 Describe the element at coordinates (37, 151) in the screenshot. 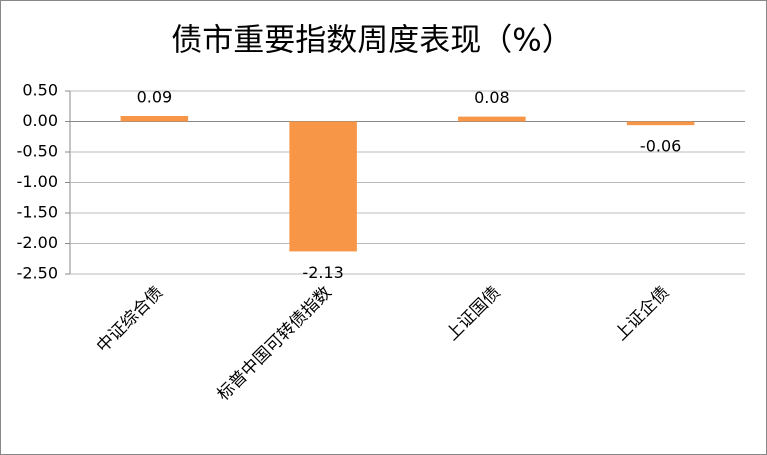

I see `y-tick-label: -0.50` at that location.